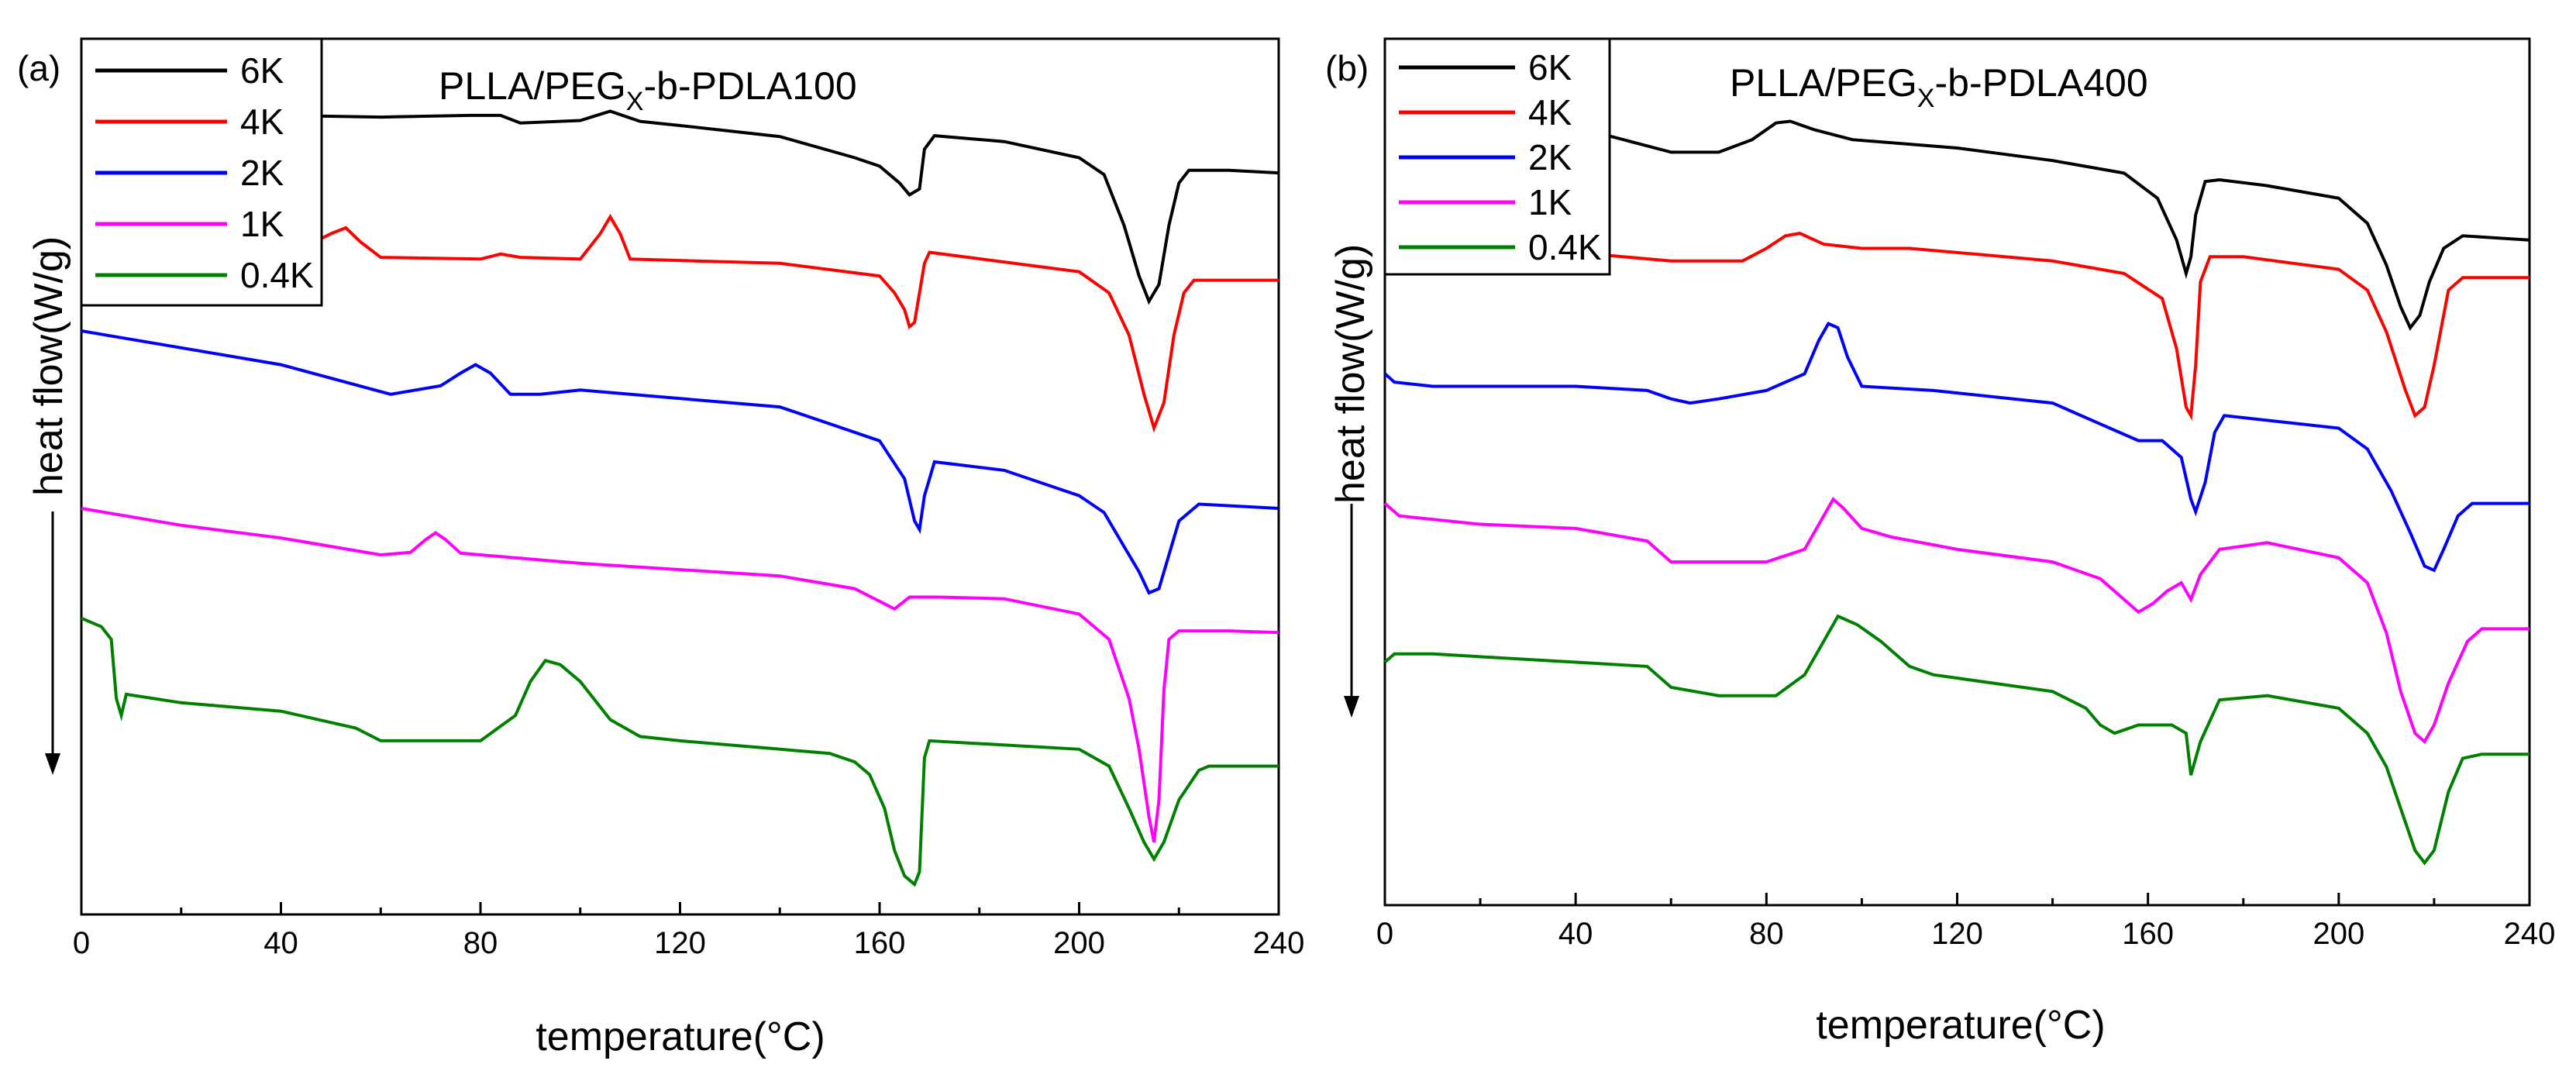  What do you see at coordinates (48, 366) in the screenshot?
I see `y-axis-title-a: heat flow(W/g)` at bounding box center [48, 366].